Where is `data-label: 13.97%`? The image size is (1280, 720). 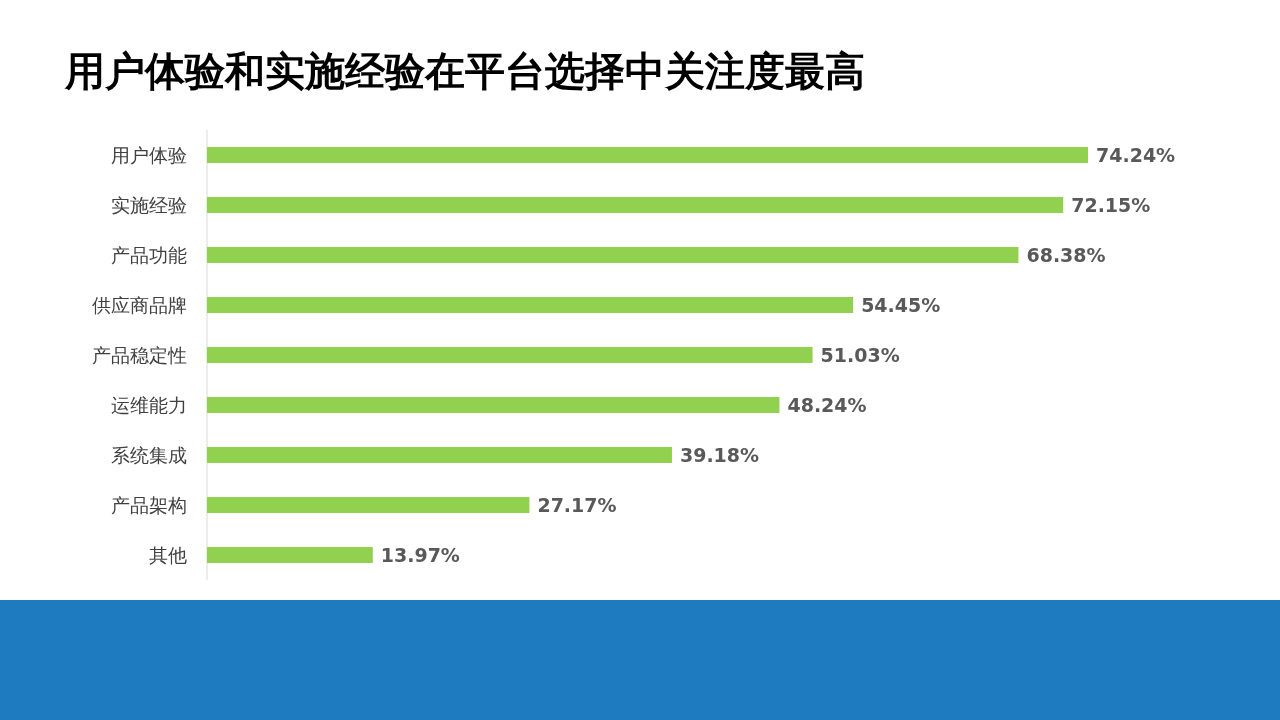 data-label: 13.97% is located at coordinates (420, 555).